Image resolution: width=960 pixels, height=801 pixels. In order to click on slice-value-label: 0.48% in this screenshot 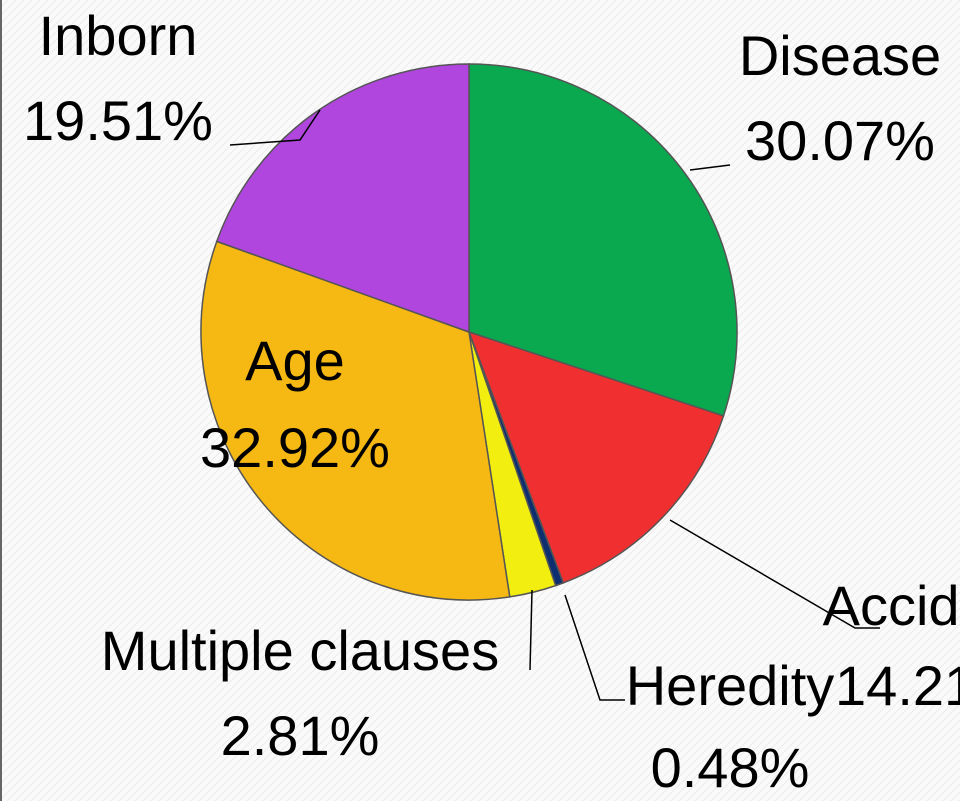, I will do `click(730, 767)`.